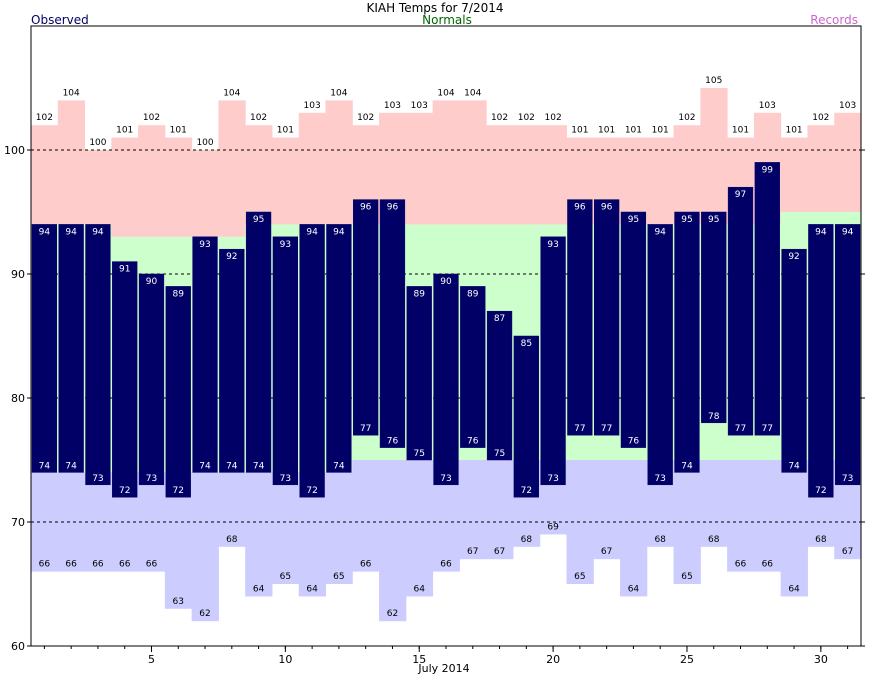 This screenshot has height=676, width=870. Describe the element at coordinates (285, 479) in the screenshot. I see `observed-low-label-day-10: 73` at that location.